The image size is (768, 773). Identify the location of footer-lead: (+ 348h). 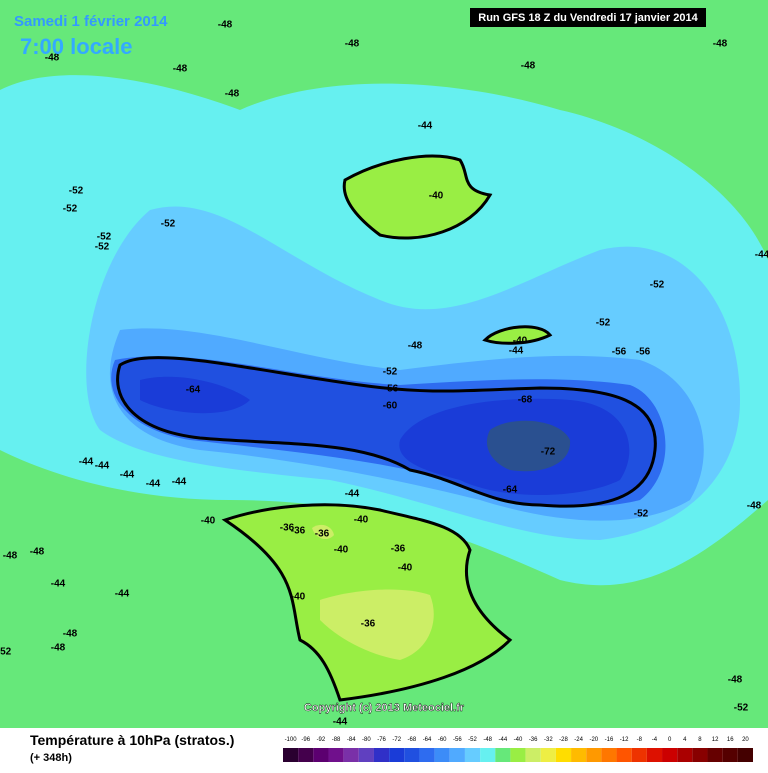
(51, 758).